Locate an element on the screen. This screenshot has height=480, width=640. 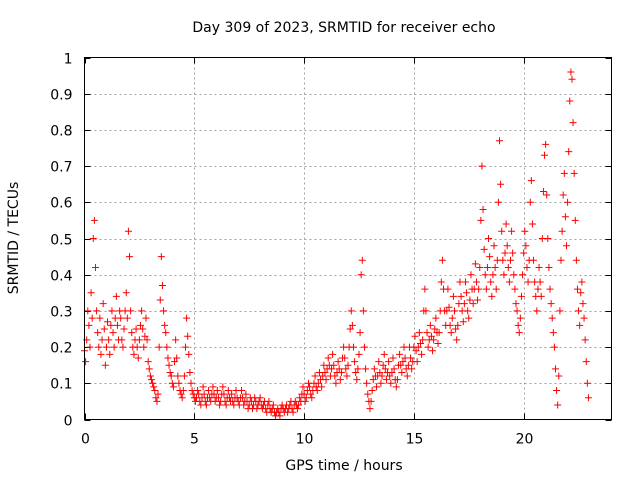
x-tick-label: 20 is located at coordinates (525, 440).